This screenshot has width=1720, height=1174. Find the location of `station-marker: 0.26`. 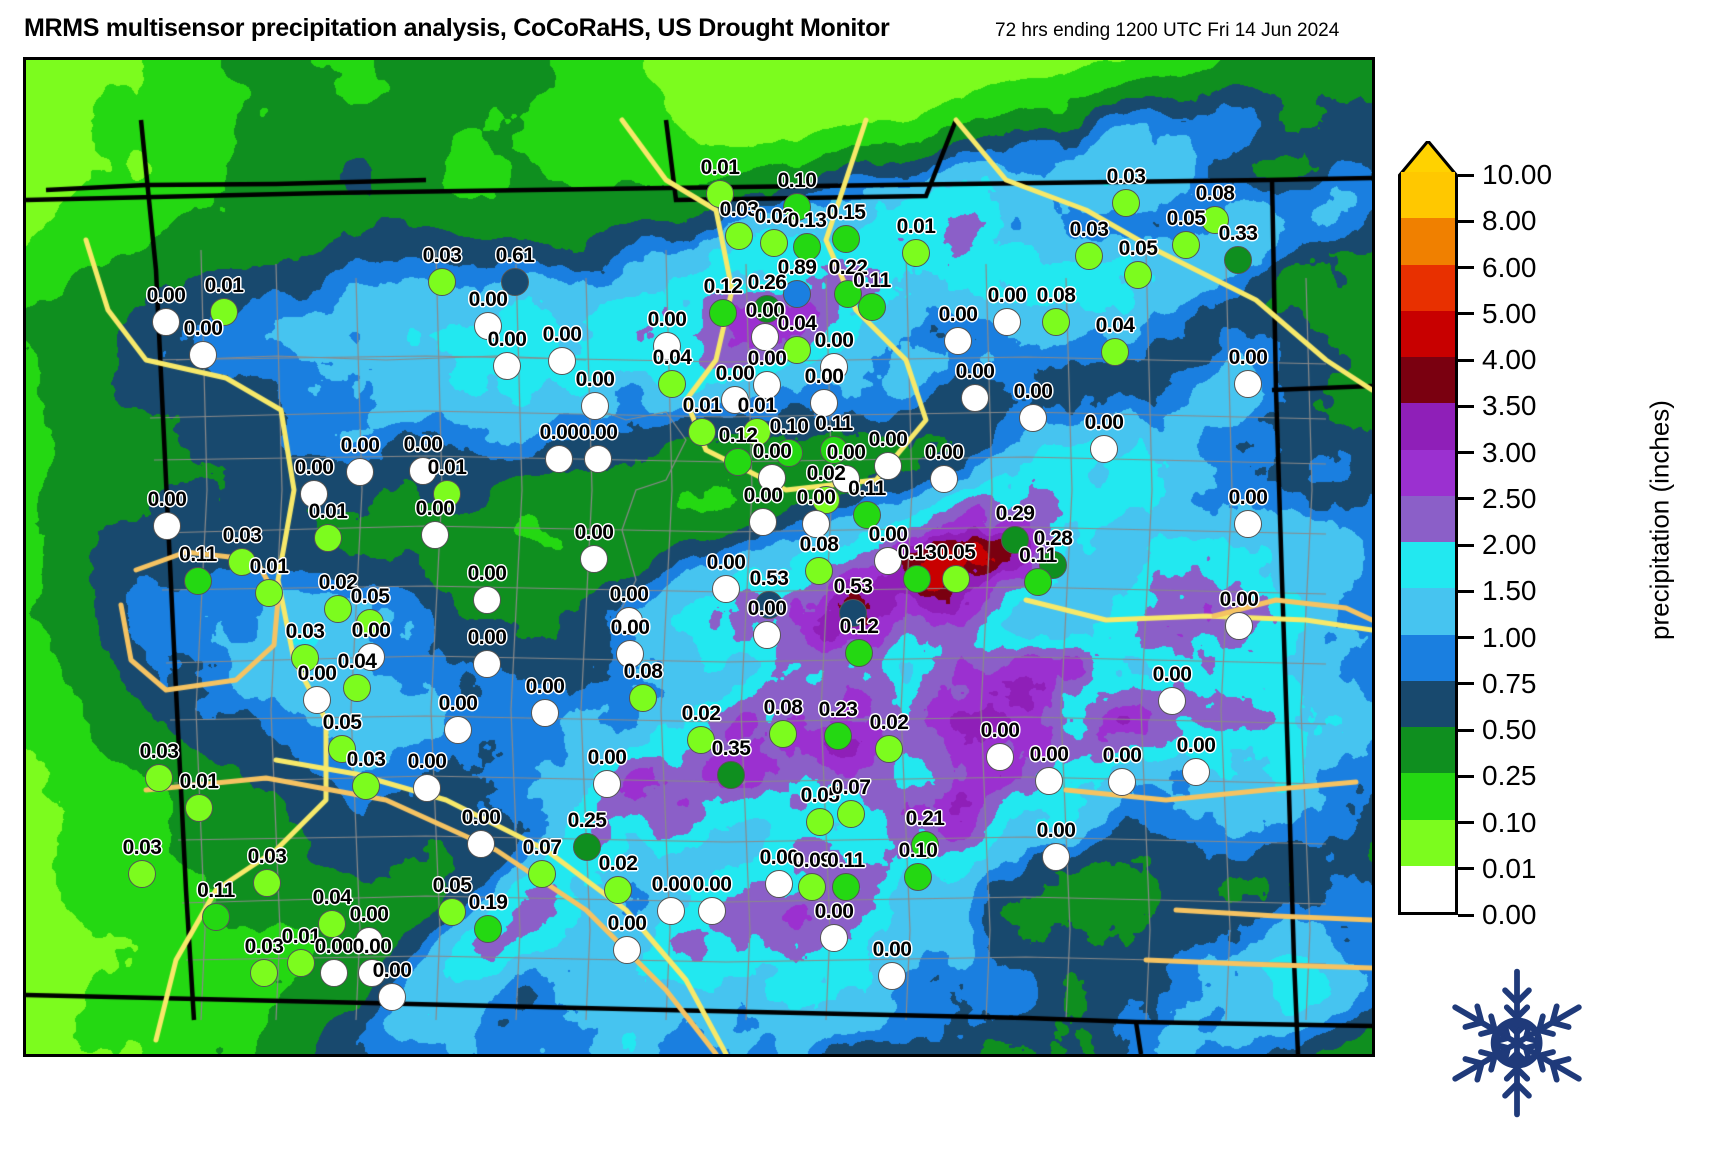

station-marker: 0.26 is located at coordinates (767, 298).